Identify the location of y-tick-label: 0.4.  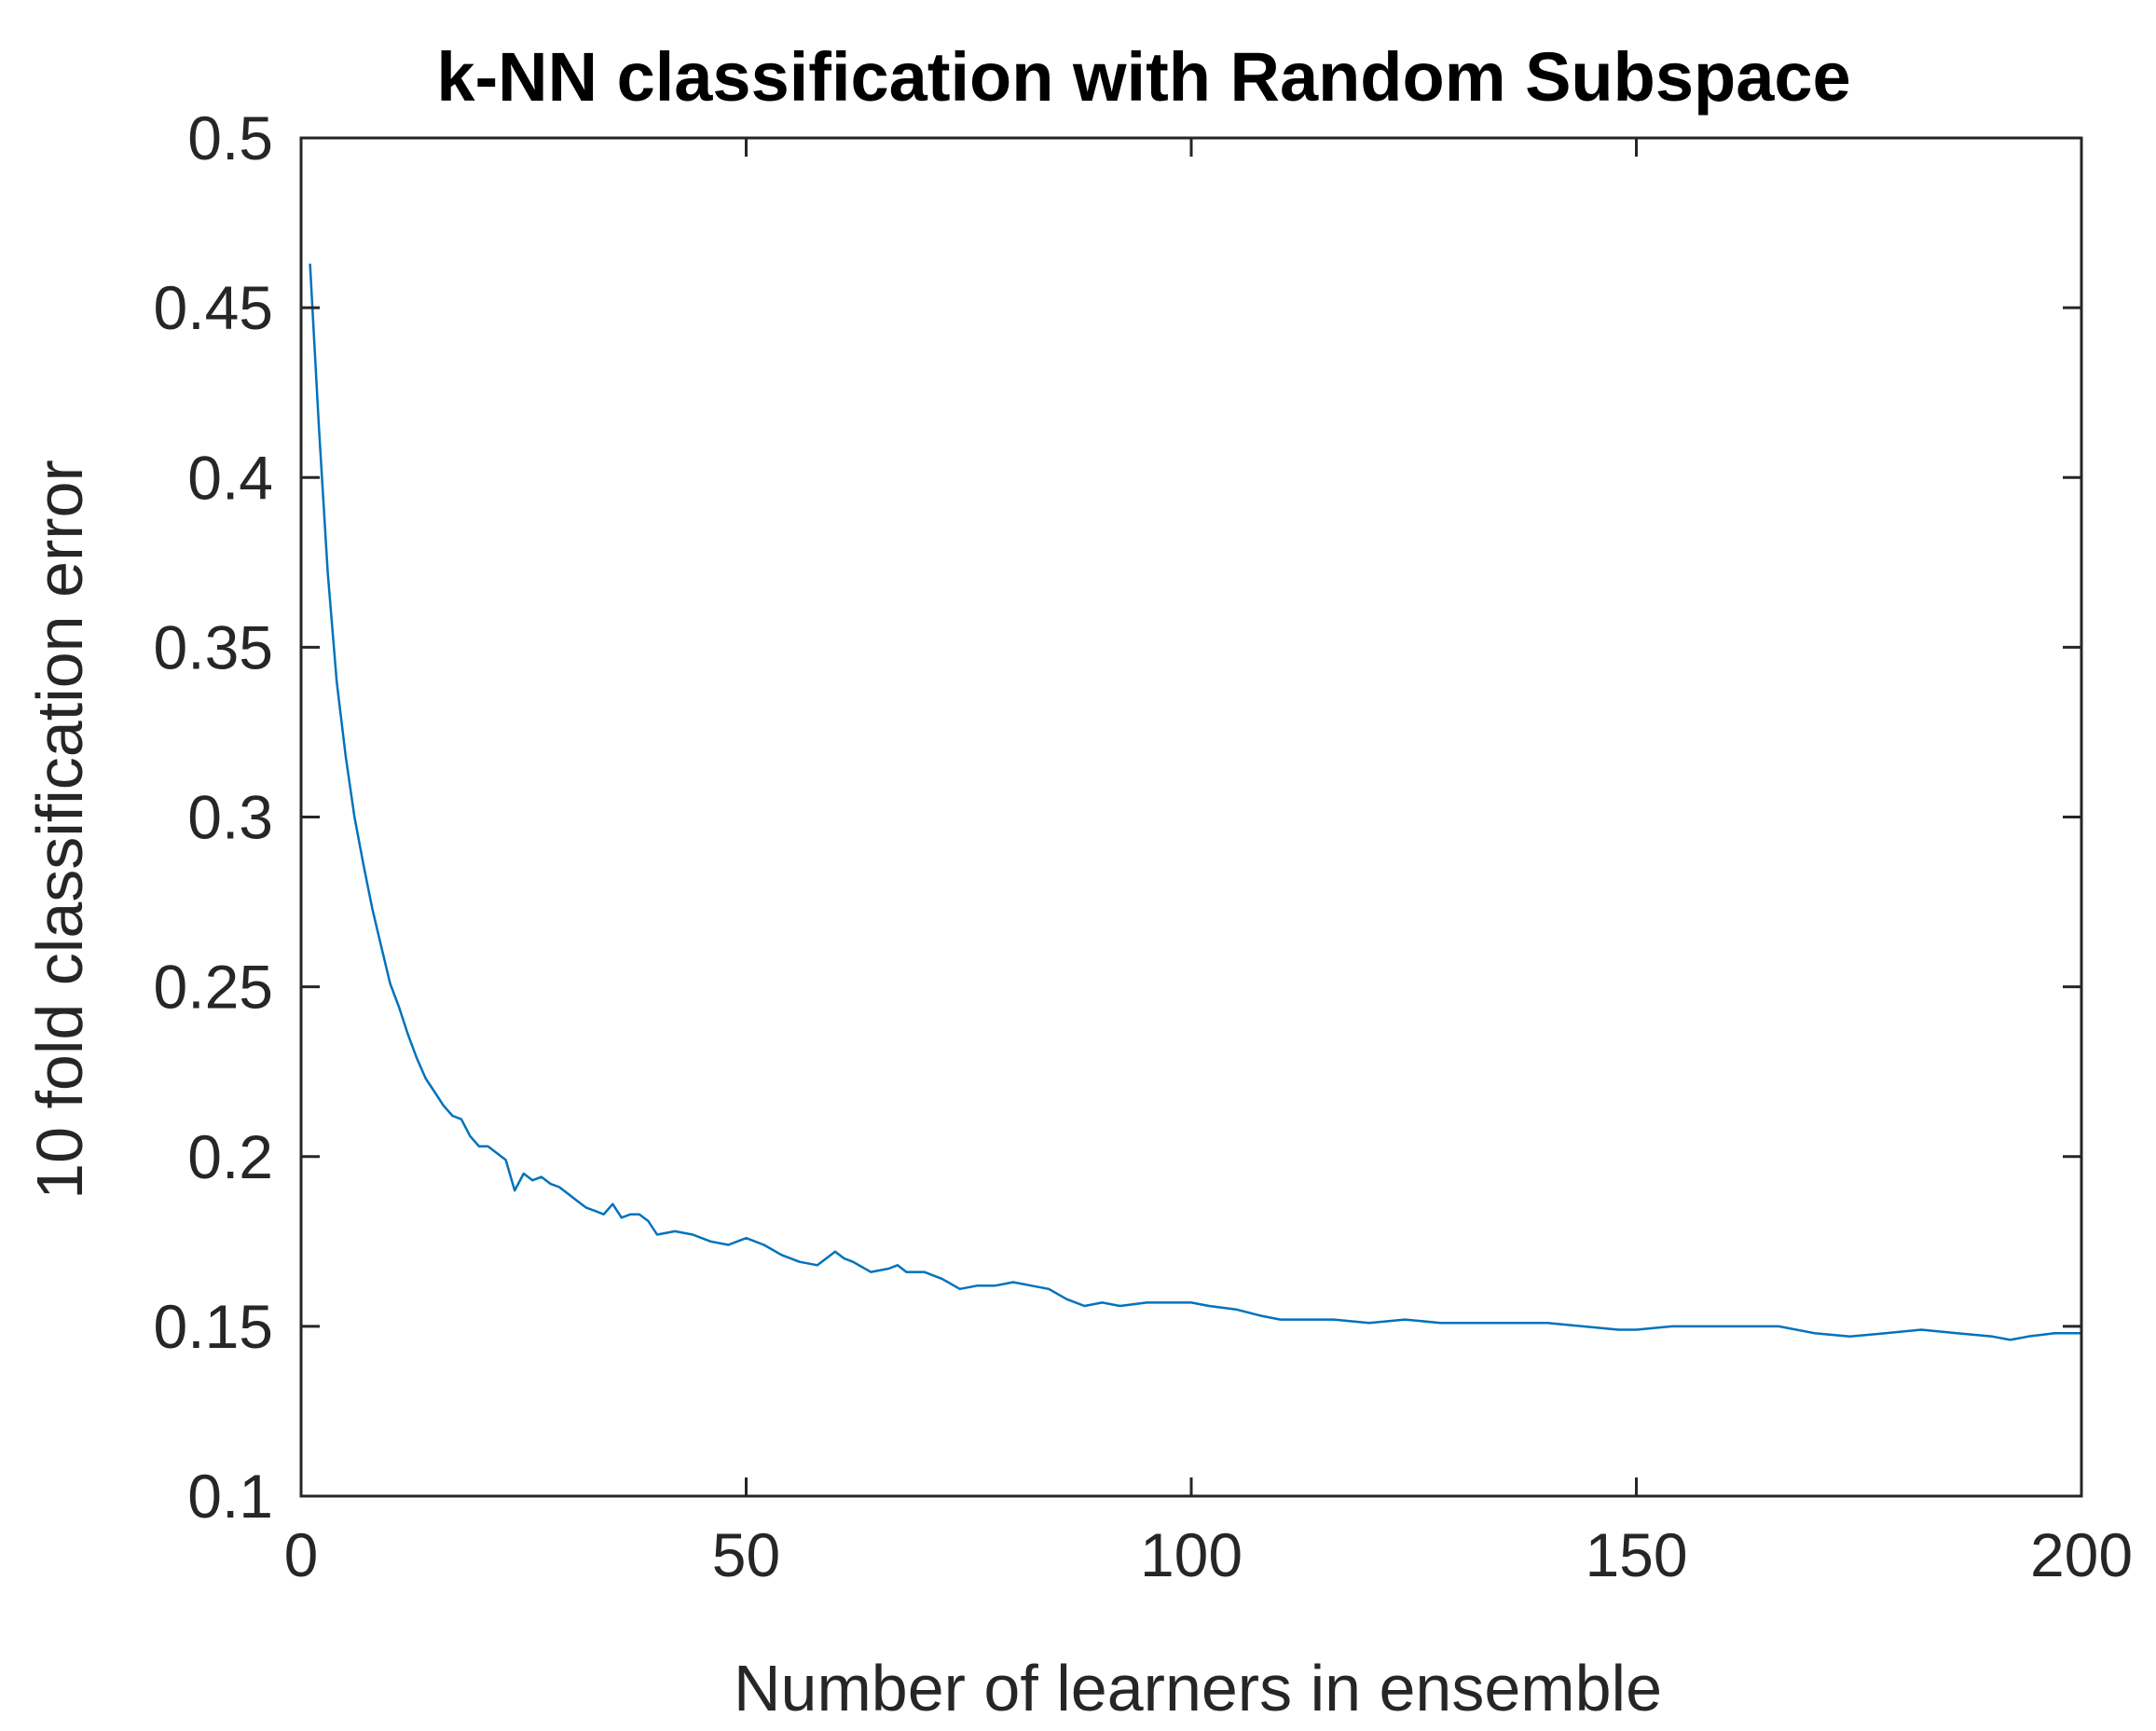
(230, 478).